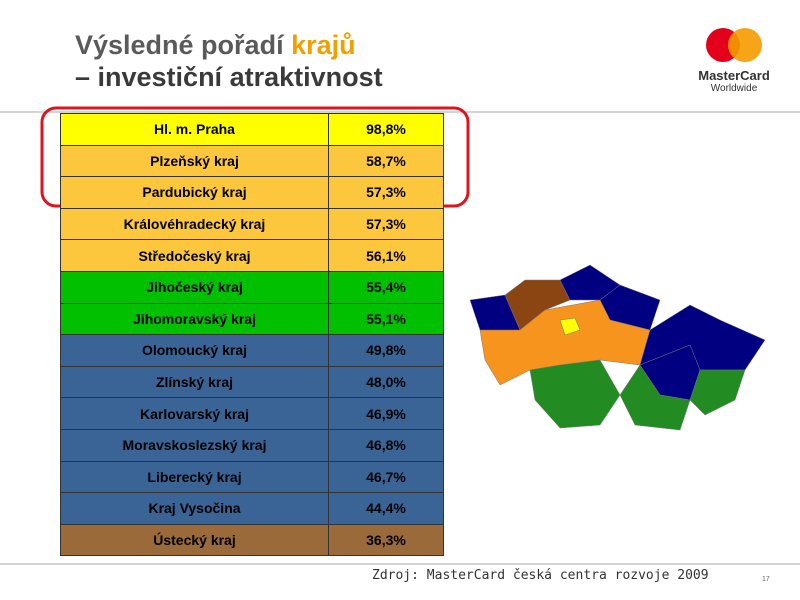  Describe the element at coordinates (386, 161) in the screenshot. I see `value-cell: 58,7%` at that location.